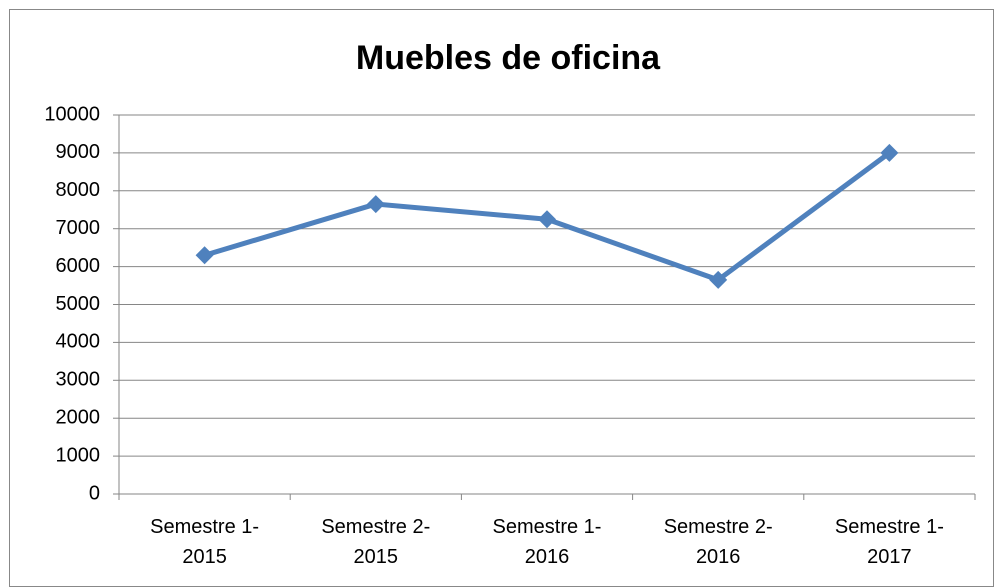  I want to click on y-tick-label: 1000, so click(78, 455).